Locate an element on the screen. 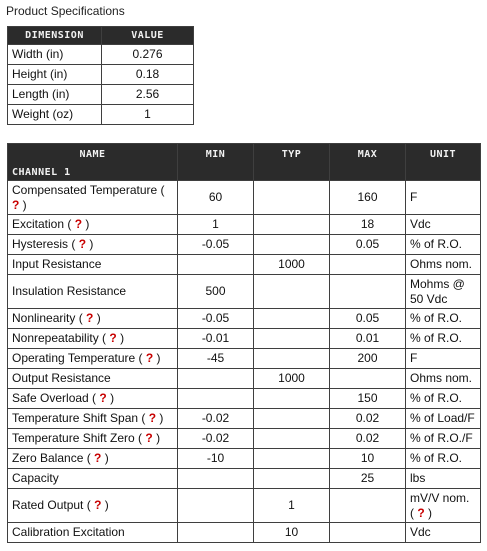  dimension-row: Width (in) 0.276 is located at coordinates (100, 54).